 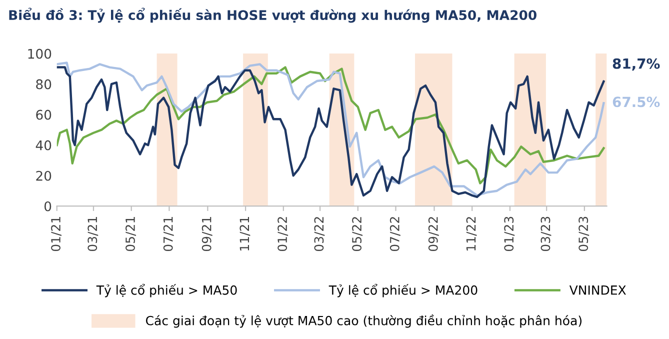 What do you see at coordinates (636, 64) in the screenshot?
I see `annotation: 81,7%` at bounding box center [636, 64].